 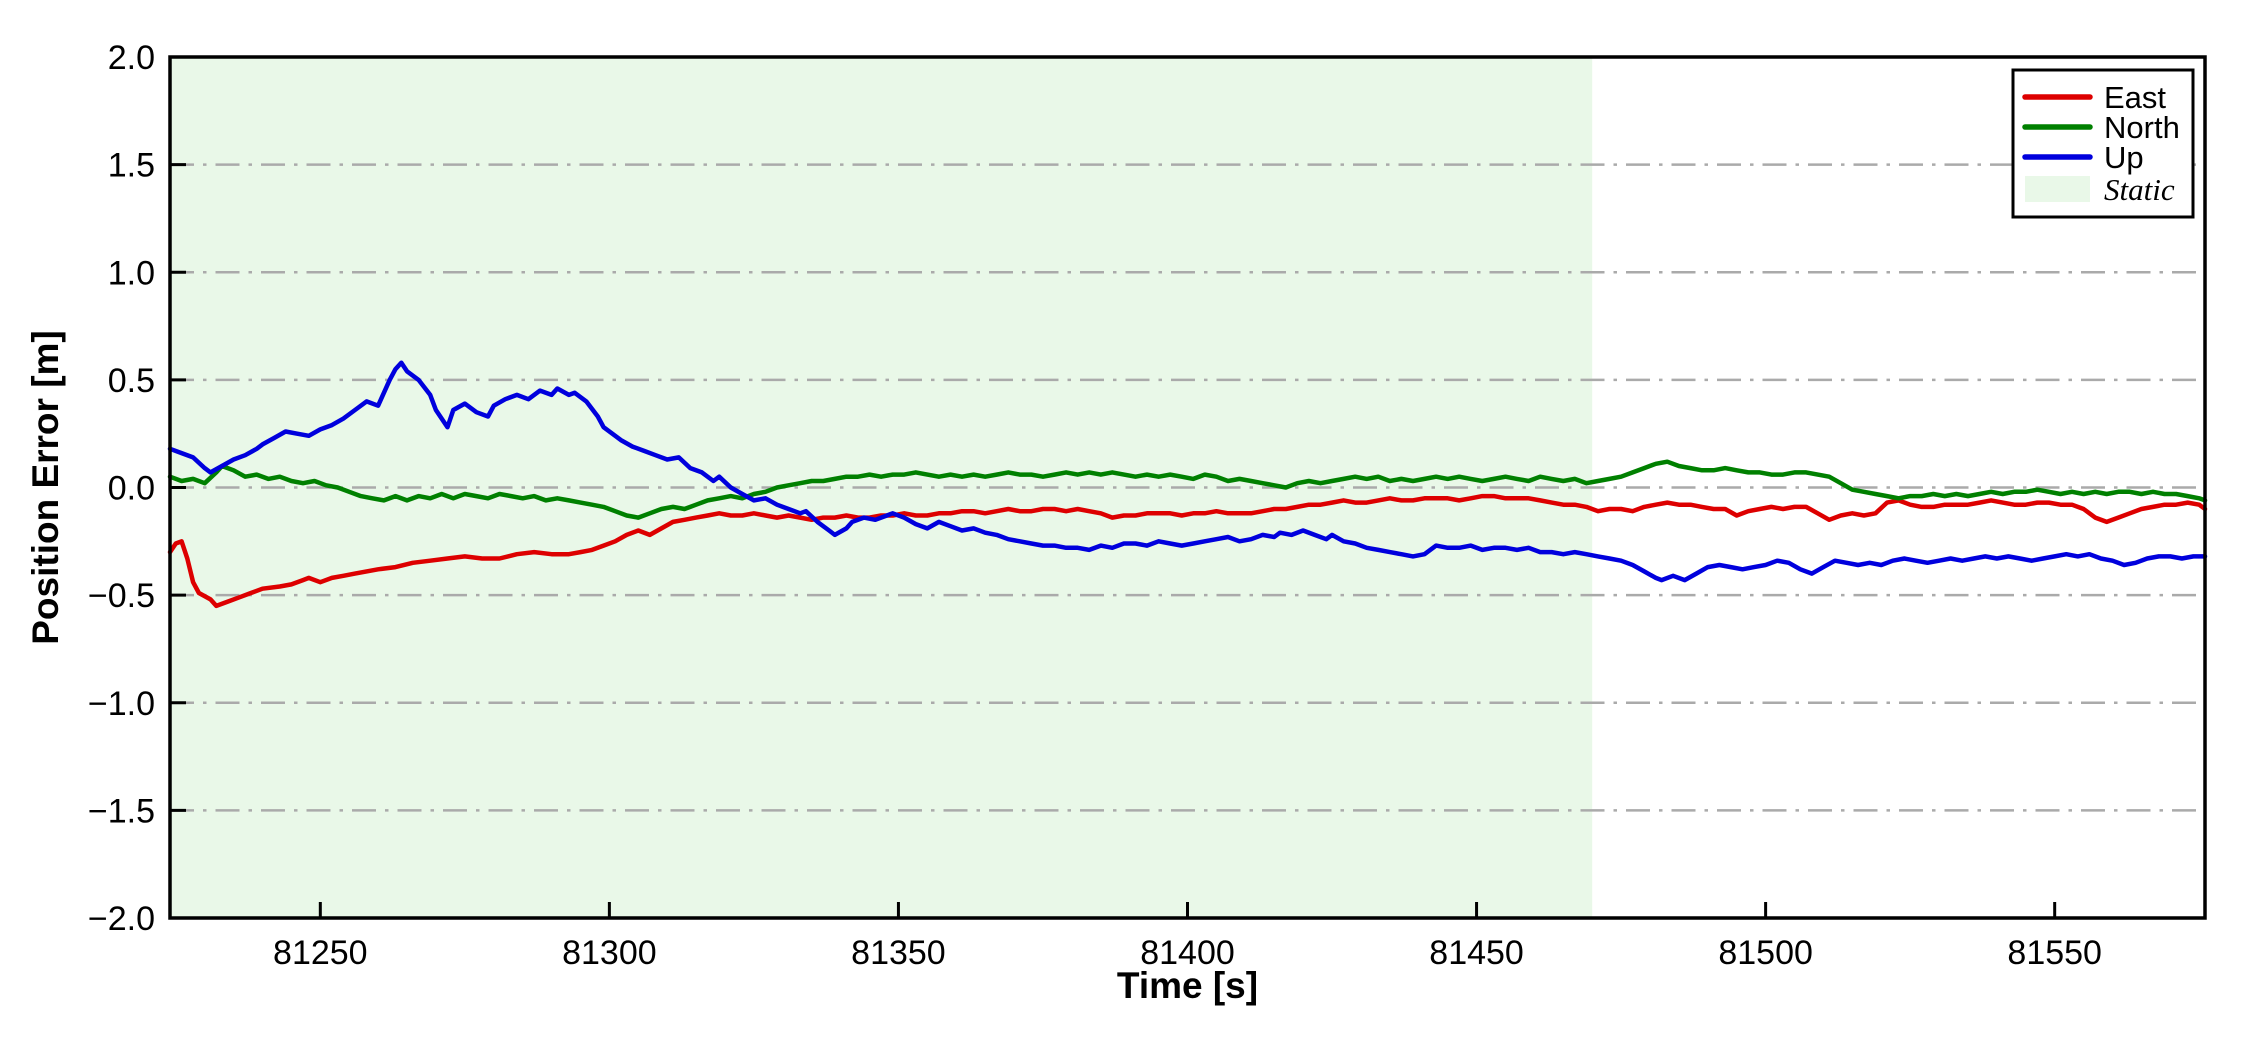 What do you see at coordinates (131, 166) in the screenshot?
I see `y-tick-label: 1.5` at bounding box center [131, 166].